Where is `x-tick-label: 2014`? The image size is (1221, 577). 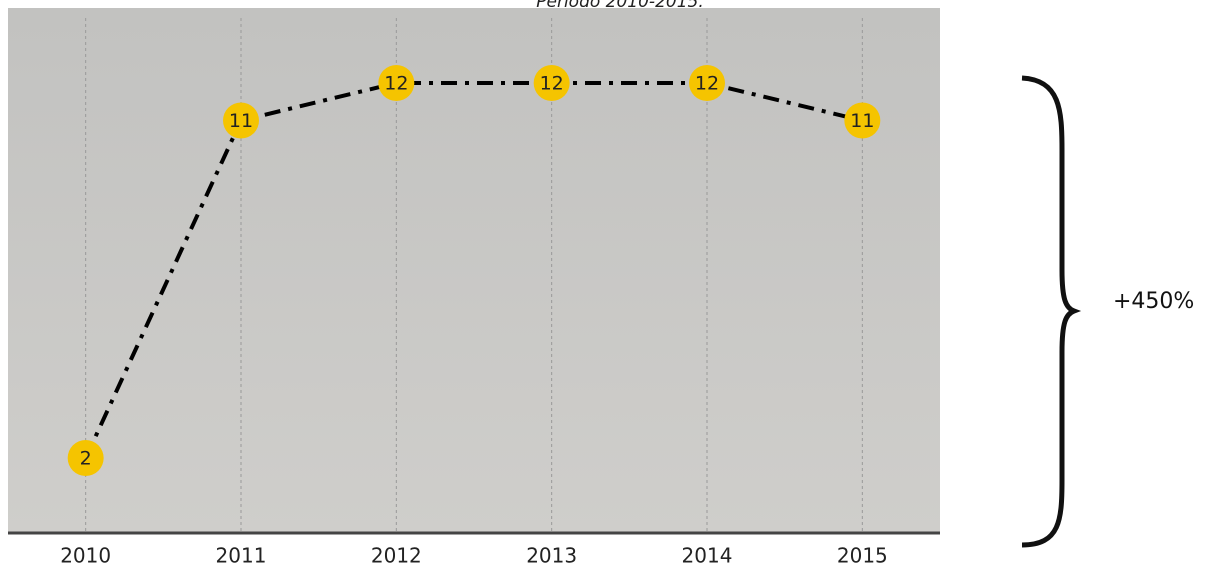
x-tick-label: 2014 is located at coordinates (707, 556).